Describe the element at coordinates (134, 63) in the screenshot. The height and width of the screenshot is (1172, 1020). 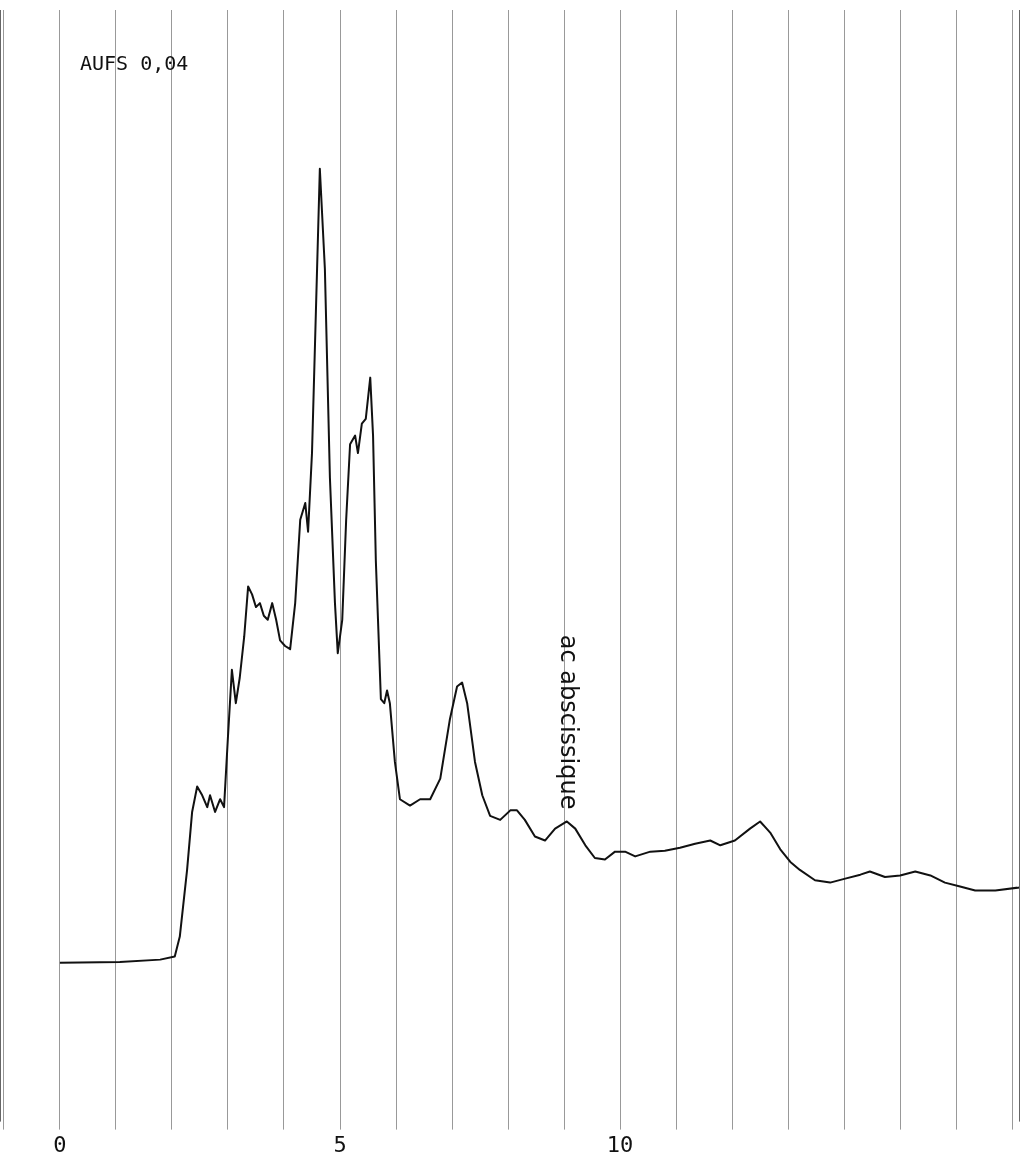
I see `text: AUFS 0,04` at that location.